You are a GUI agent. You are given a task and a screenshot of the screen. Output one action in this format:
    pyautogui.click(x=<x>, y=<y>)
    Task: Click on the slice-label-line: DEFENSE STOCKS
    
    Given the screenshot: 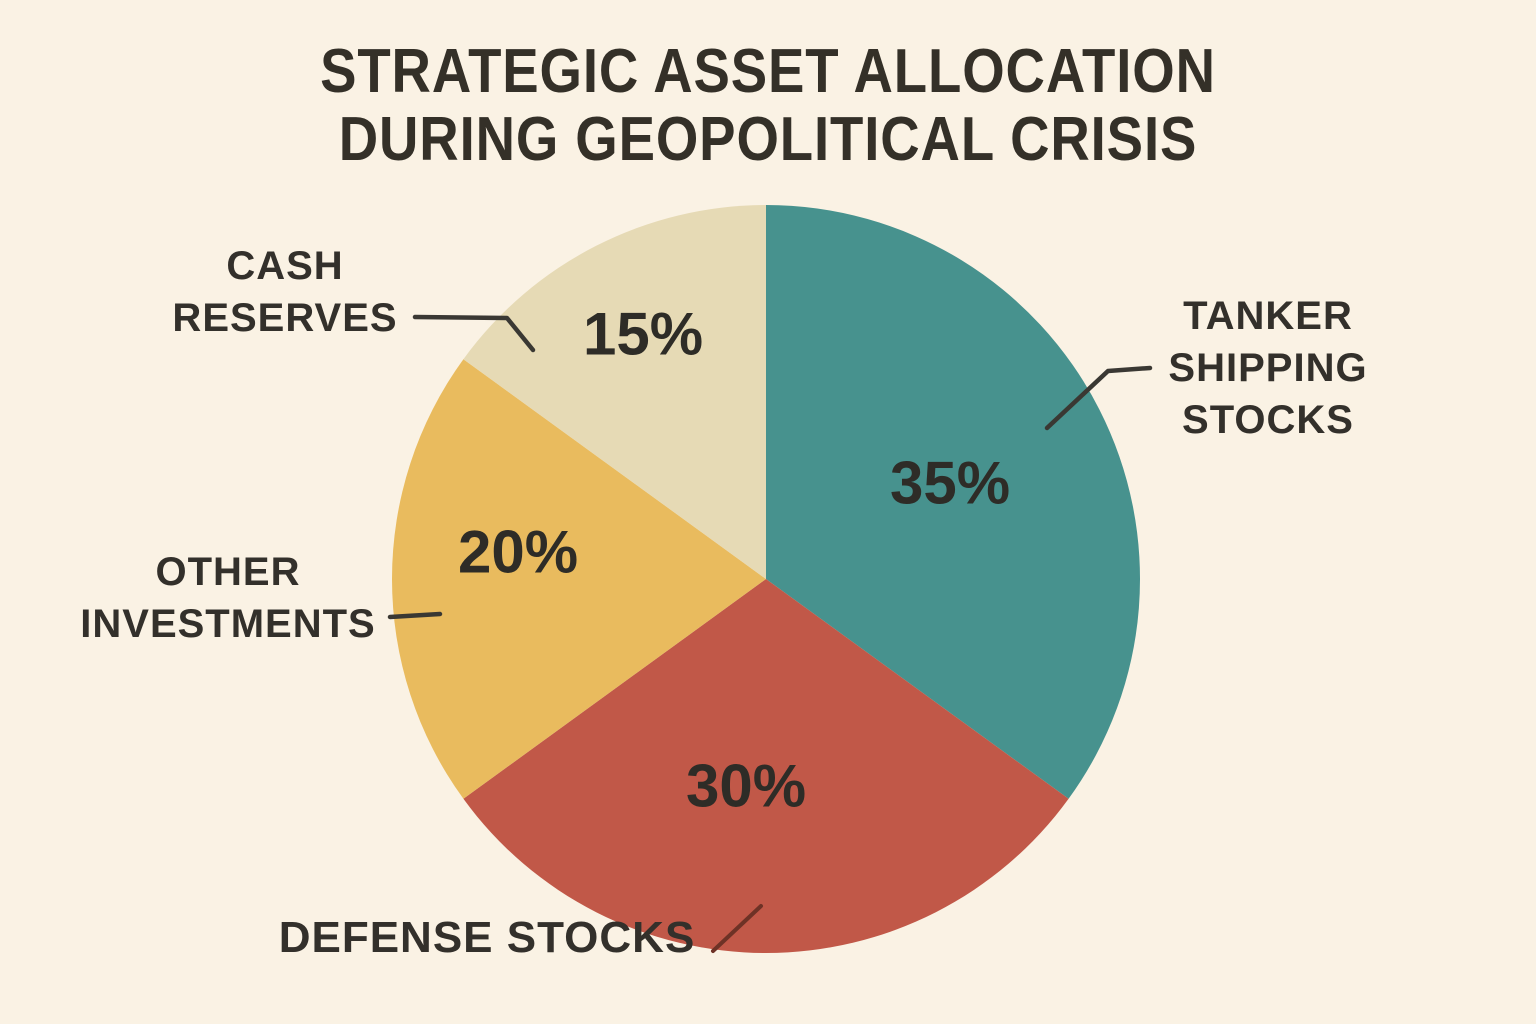 What is the action you would take?
    pyautogui.click(x=487, y=937)
    